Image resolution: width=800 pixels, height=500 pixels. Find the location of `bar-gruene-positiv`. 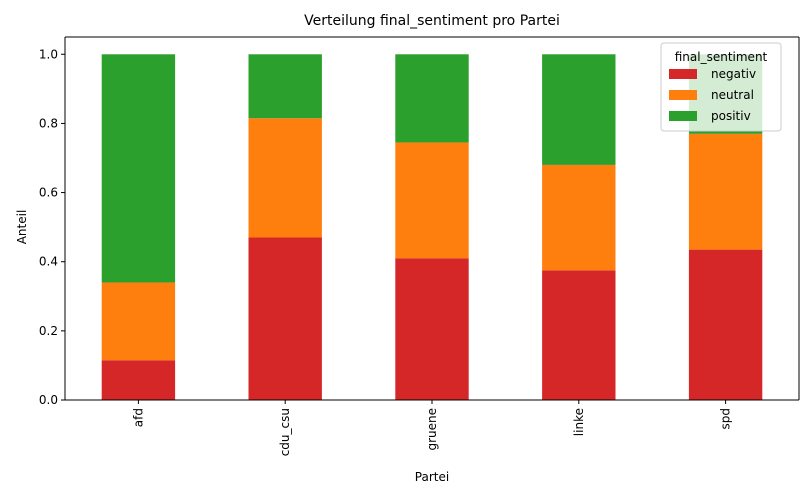

bar-gruene-positiv is located at coordinates (432, 98).